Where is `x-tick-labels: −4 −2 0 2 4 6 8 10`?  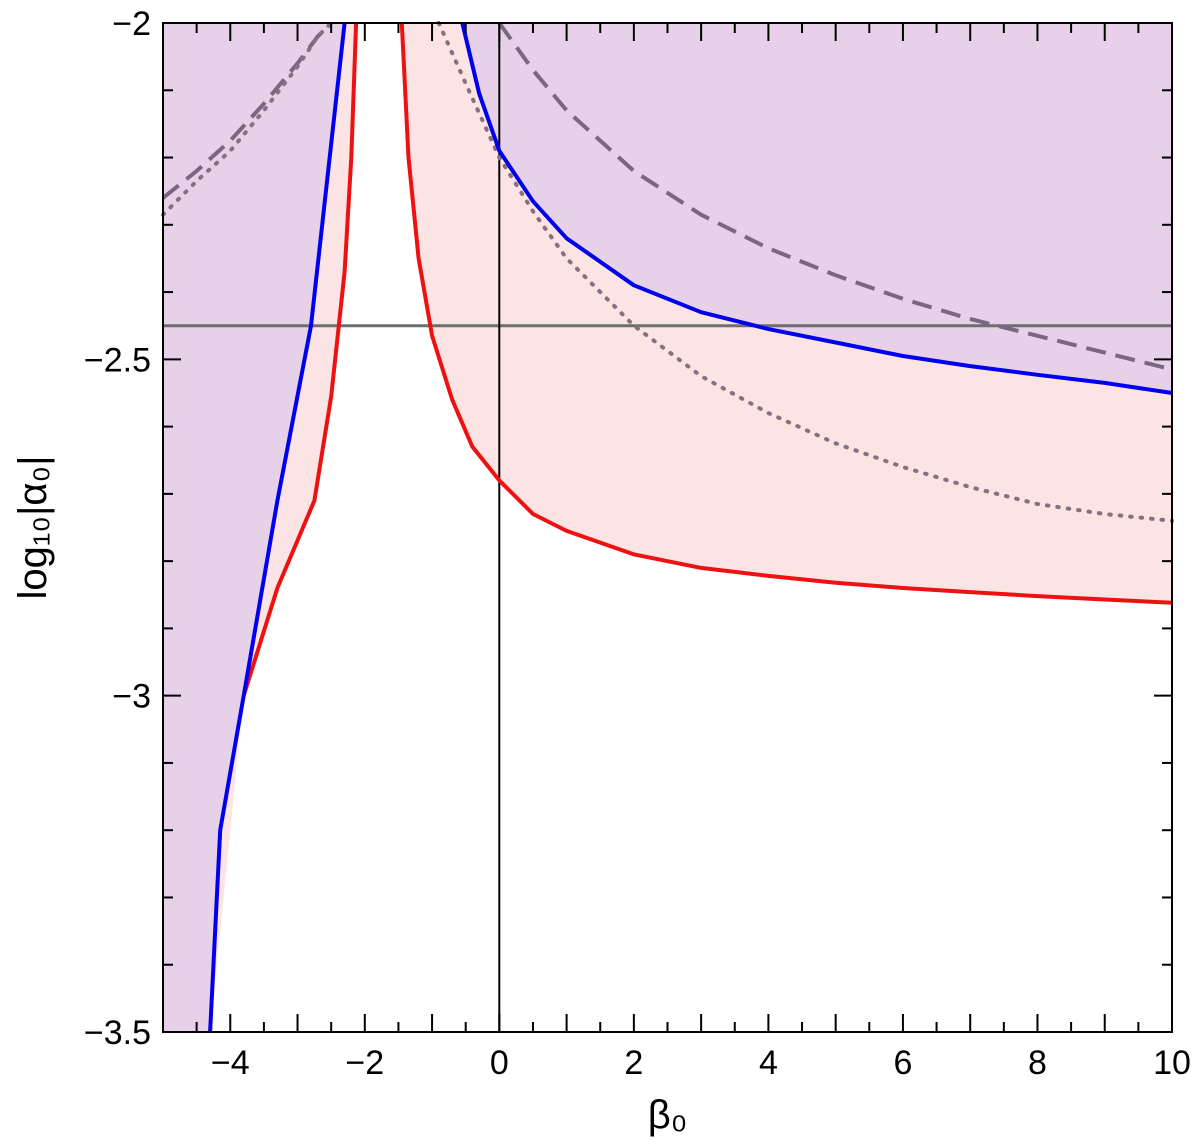 x-tick-labels: −4 −2 0 2 4 6 8 10 is located at coordinates (701, 1063).